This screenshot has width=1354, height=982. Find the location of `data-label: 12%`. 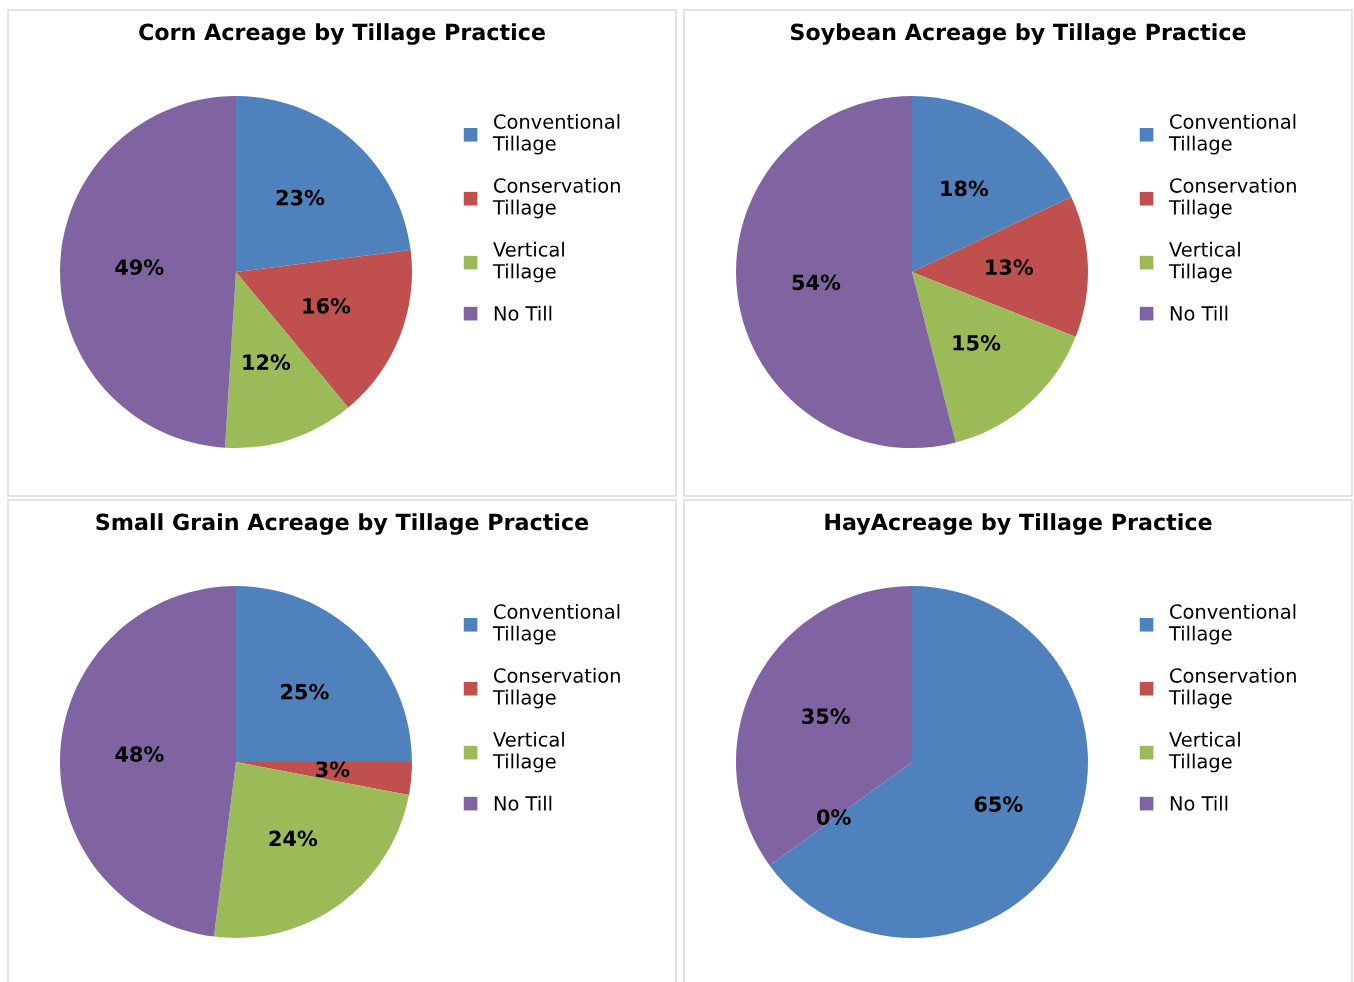

data-label: 12% is located at coordinates (267, 362).